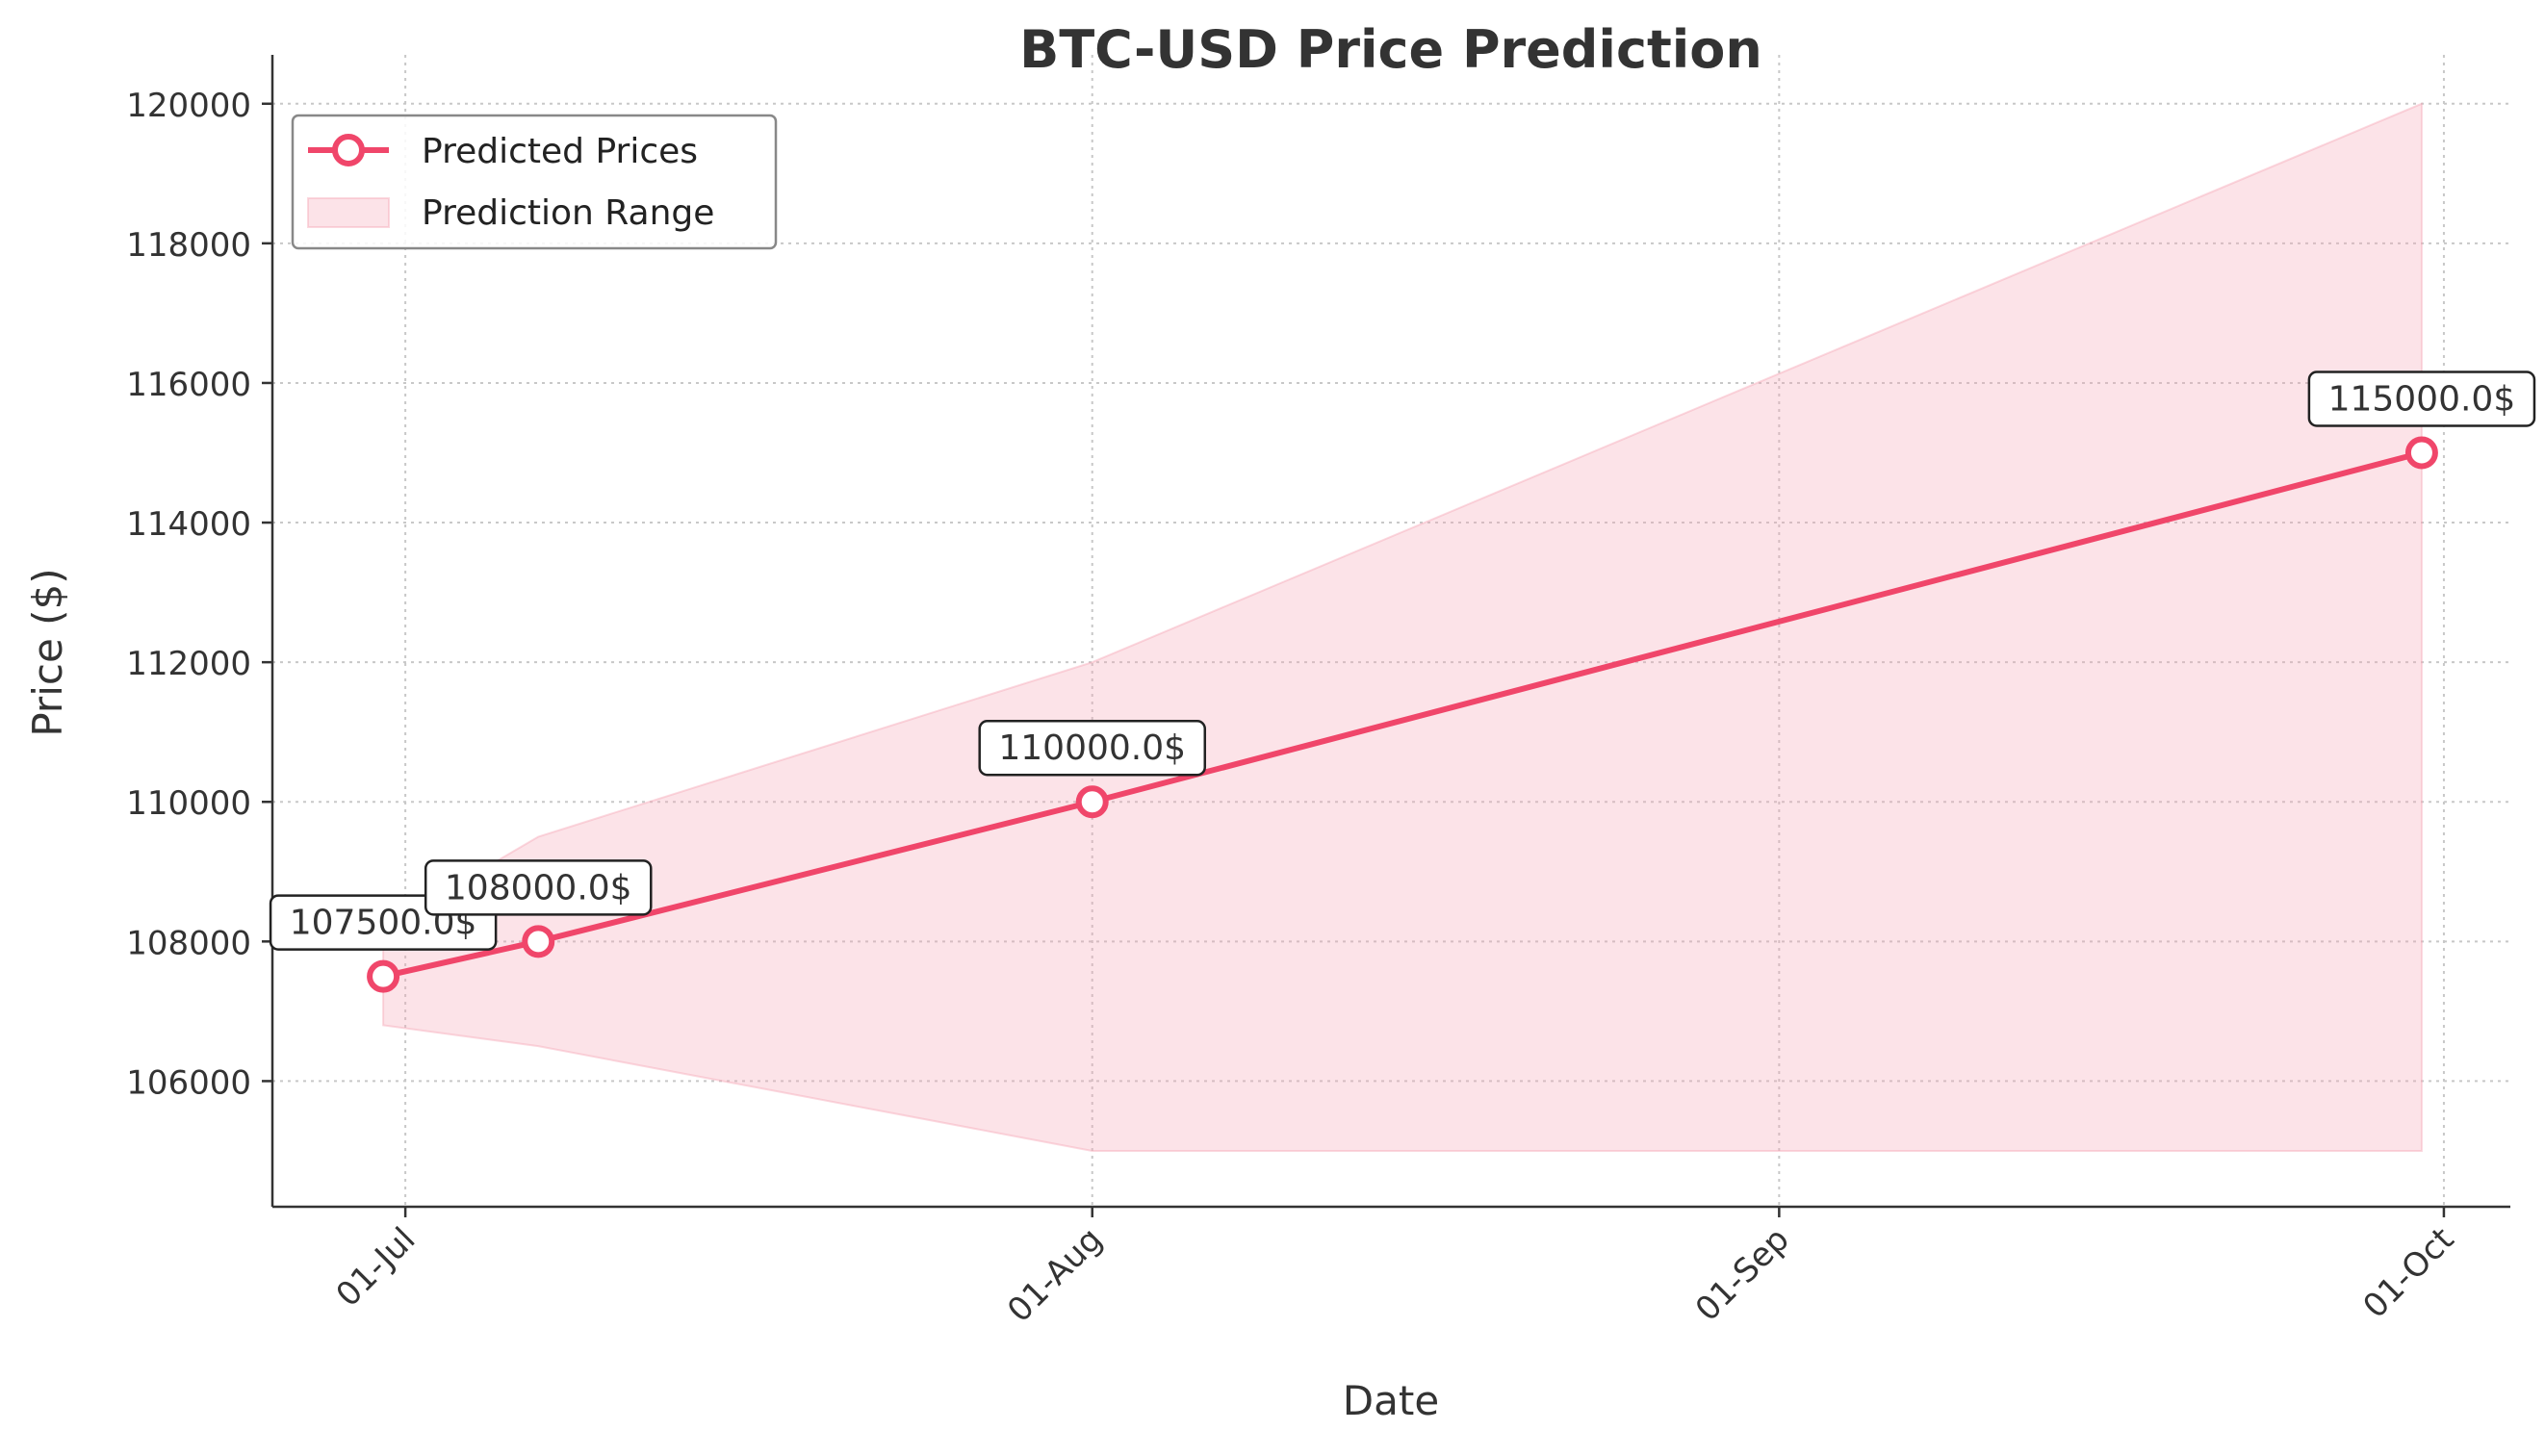 This screenshot has width=2545, height=1456. I want to click on x-tick-label: 01-Aug, so click(1055, 1275).